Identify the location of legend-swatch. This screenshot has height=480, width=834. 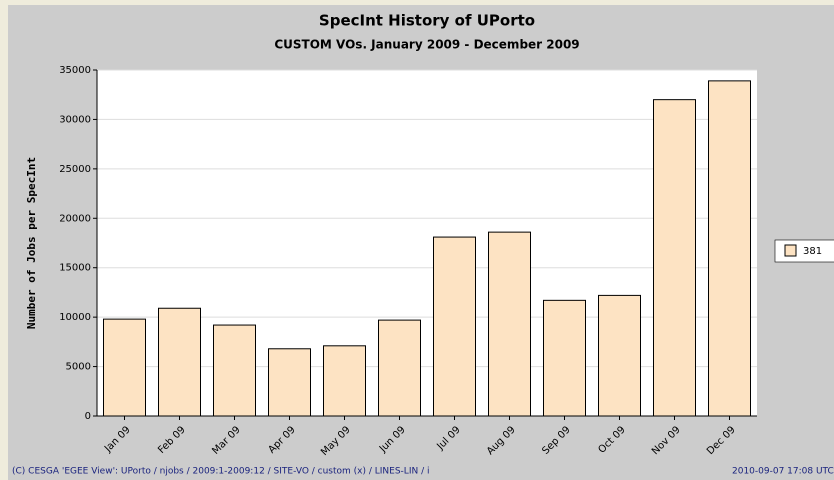
(790, 250).